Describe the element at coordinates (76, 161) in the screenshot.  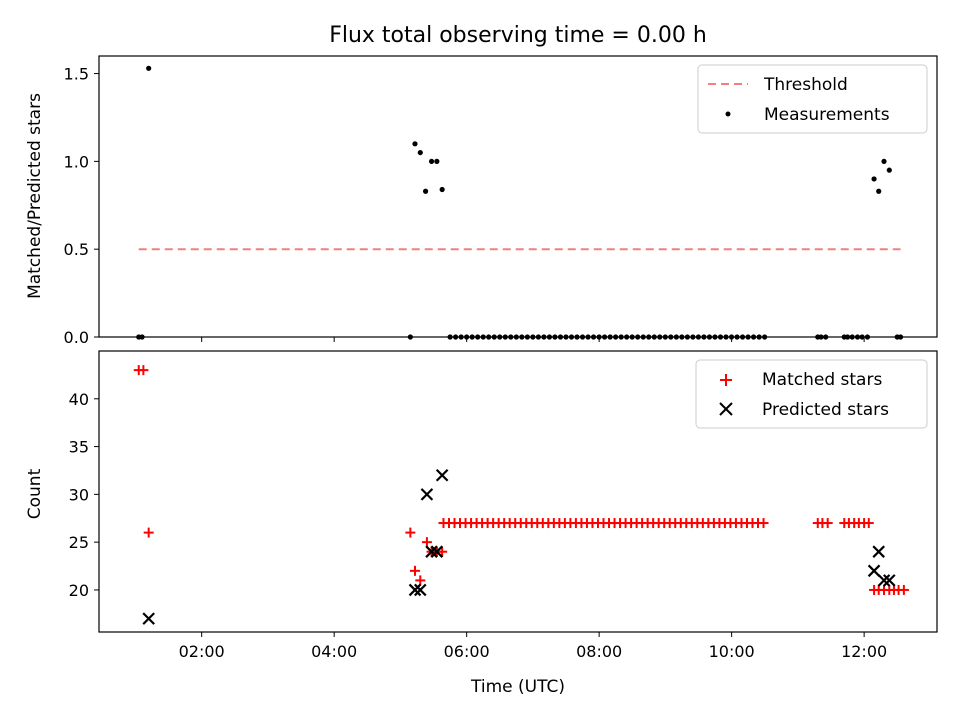
I see `top-y-tick-label: 1.0` at that location.